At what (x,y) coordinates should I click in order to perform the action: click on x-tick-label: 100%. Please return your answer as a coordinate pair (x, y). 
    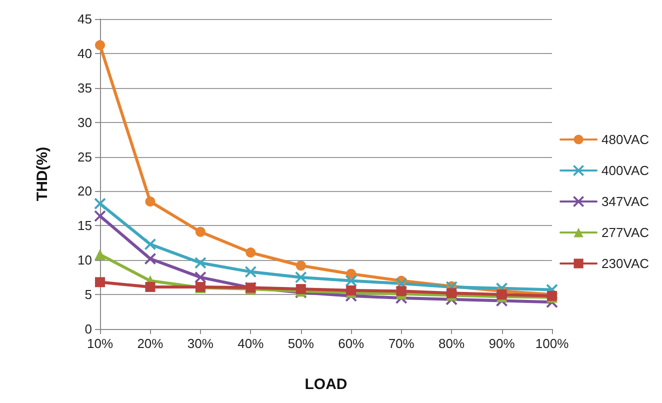
    Looking at the image, I should click on (552, 343).